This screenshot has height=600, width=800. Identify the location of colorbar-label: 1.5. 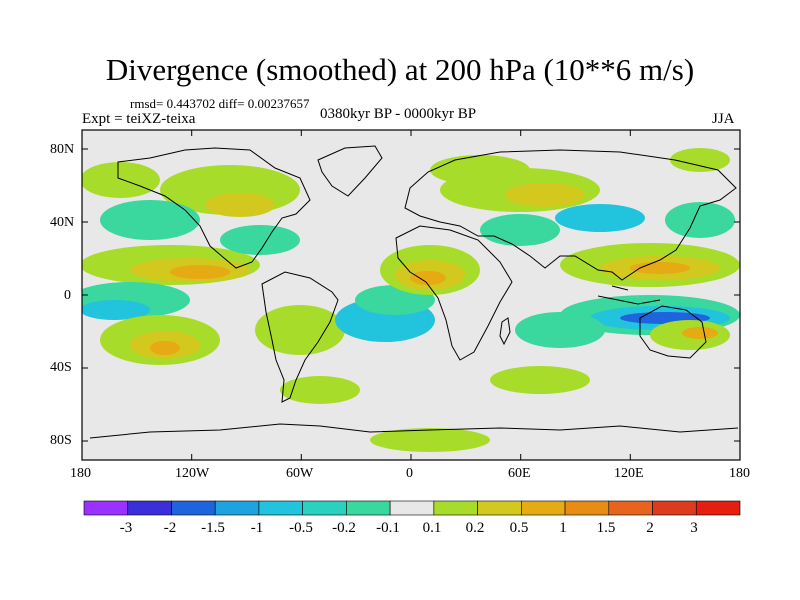
(606, 528).